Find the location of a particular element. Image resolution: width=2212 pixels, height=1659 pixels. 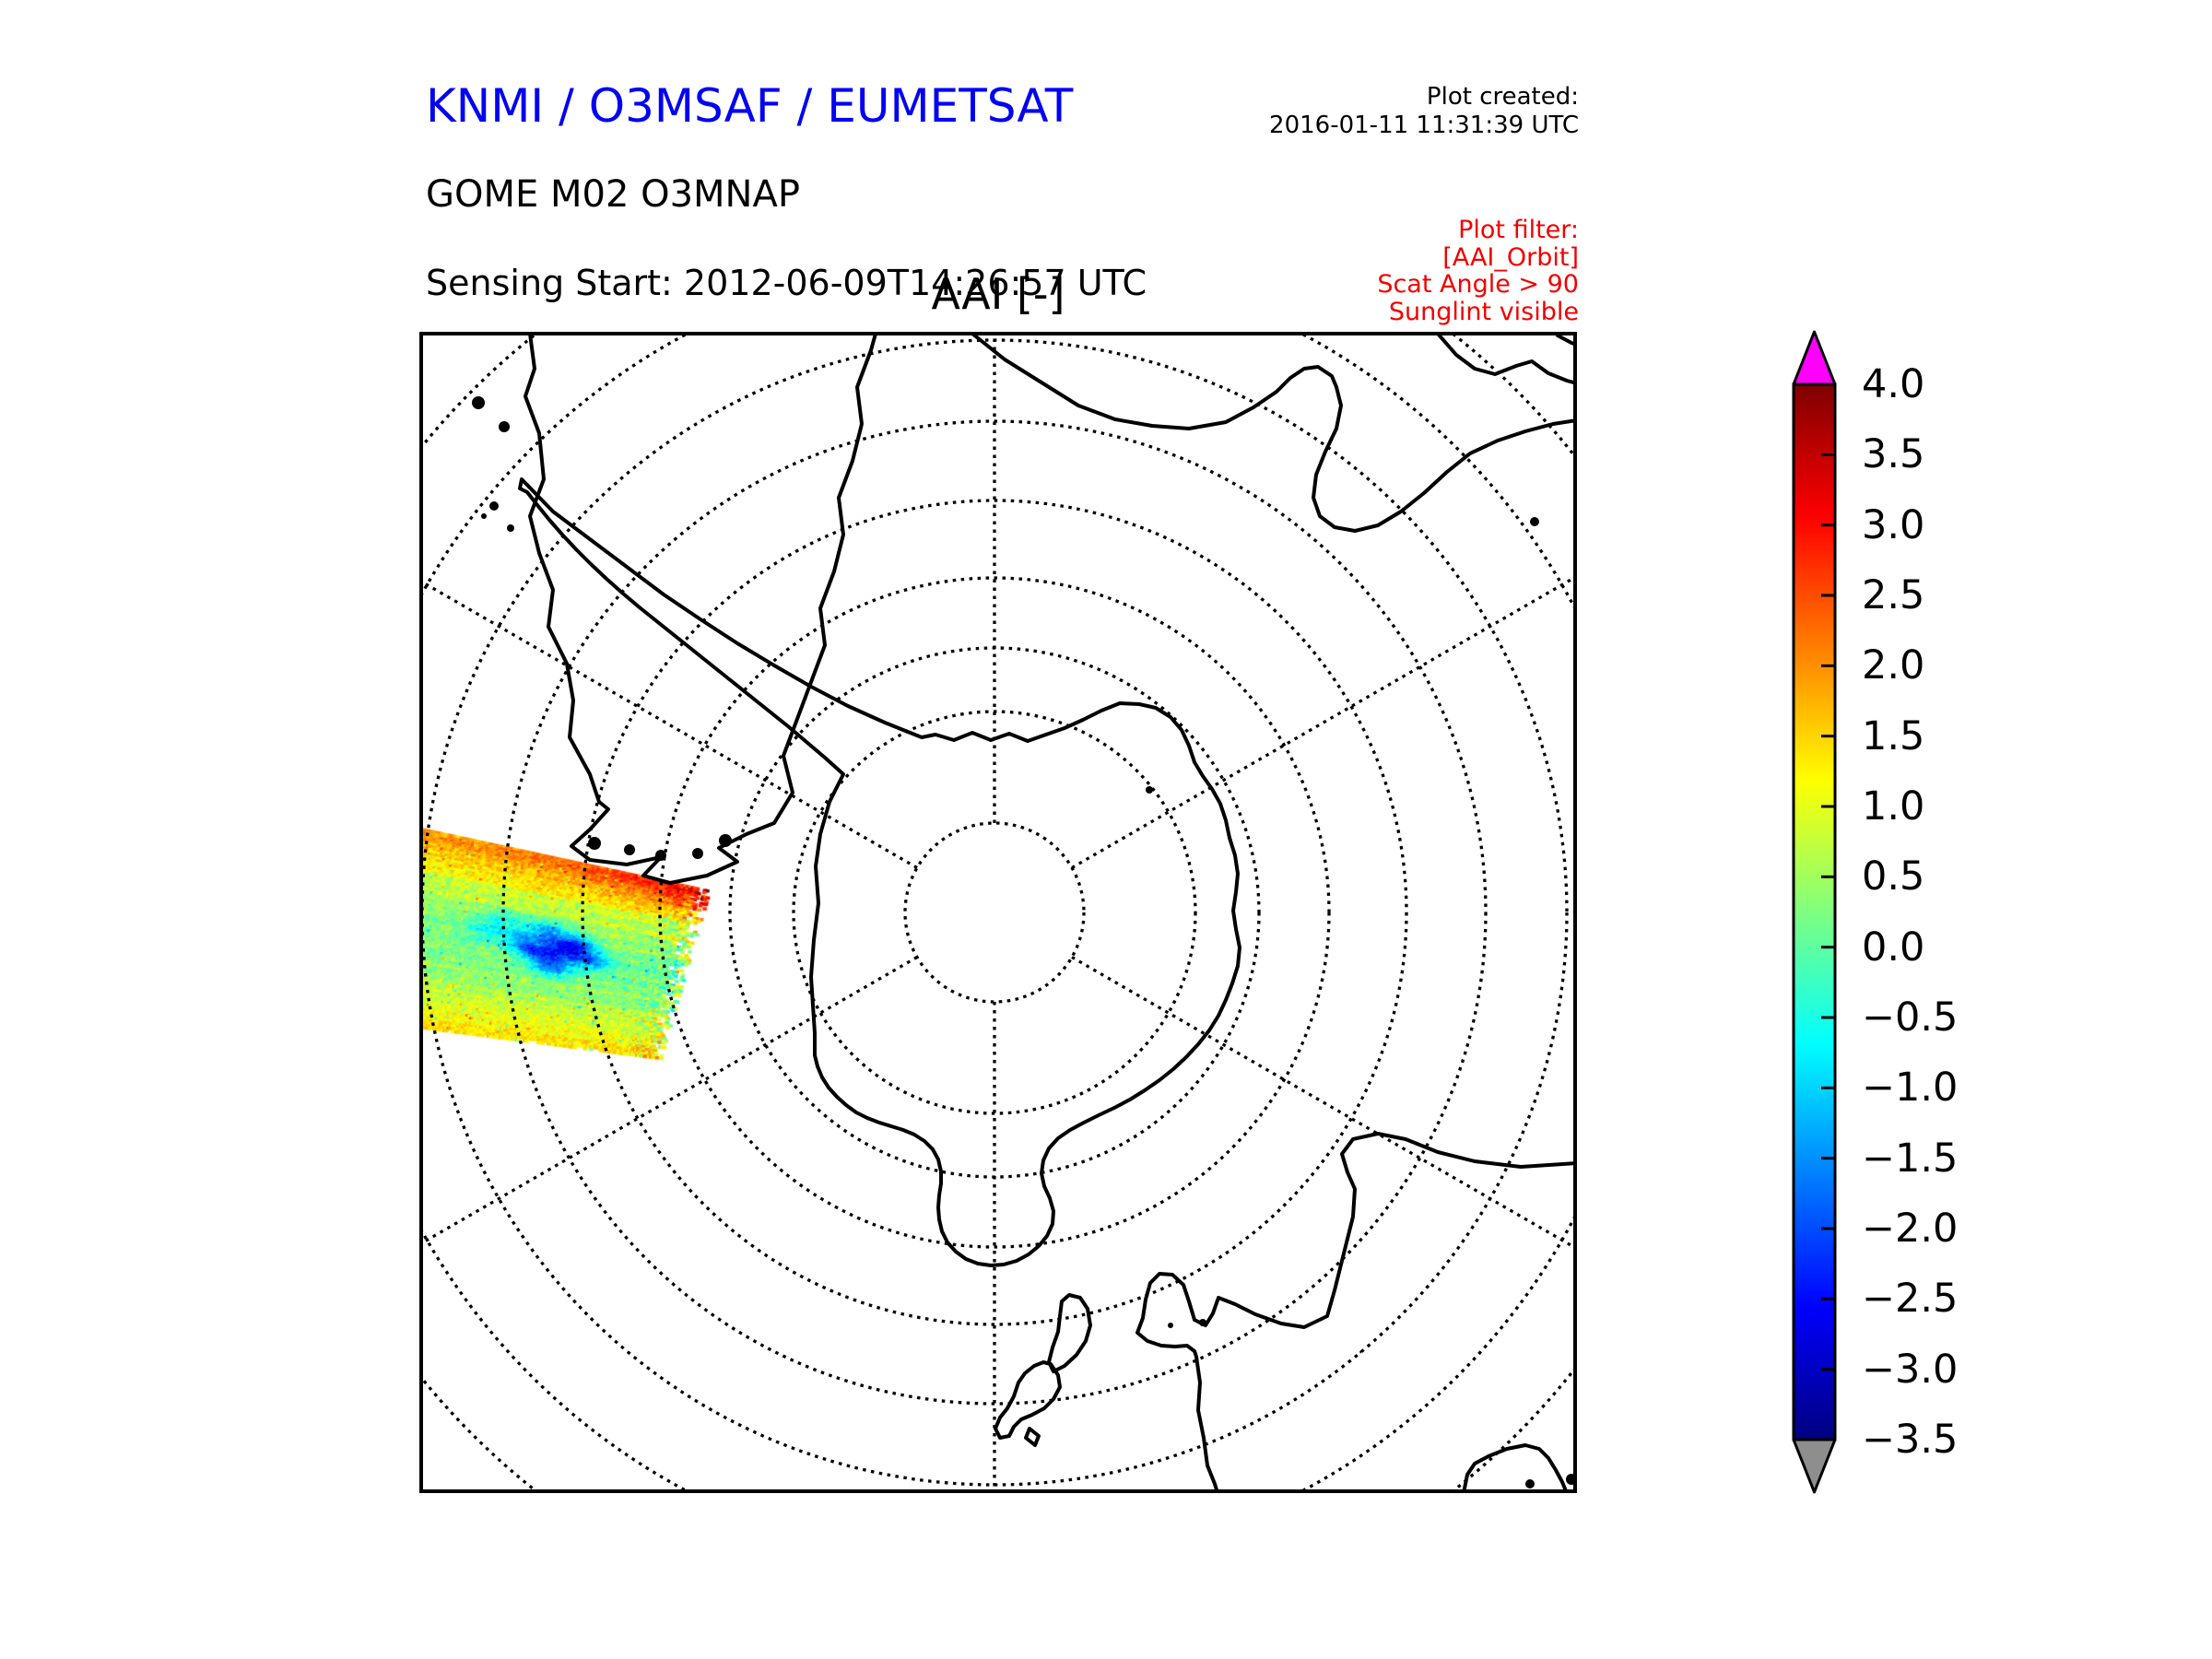

latitude-circle is located at coordinates (994, 912).